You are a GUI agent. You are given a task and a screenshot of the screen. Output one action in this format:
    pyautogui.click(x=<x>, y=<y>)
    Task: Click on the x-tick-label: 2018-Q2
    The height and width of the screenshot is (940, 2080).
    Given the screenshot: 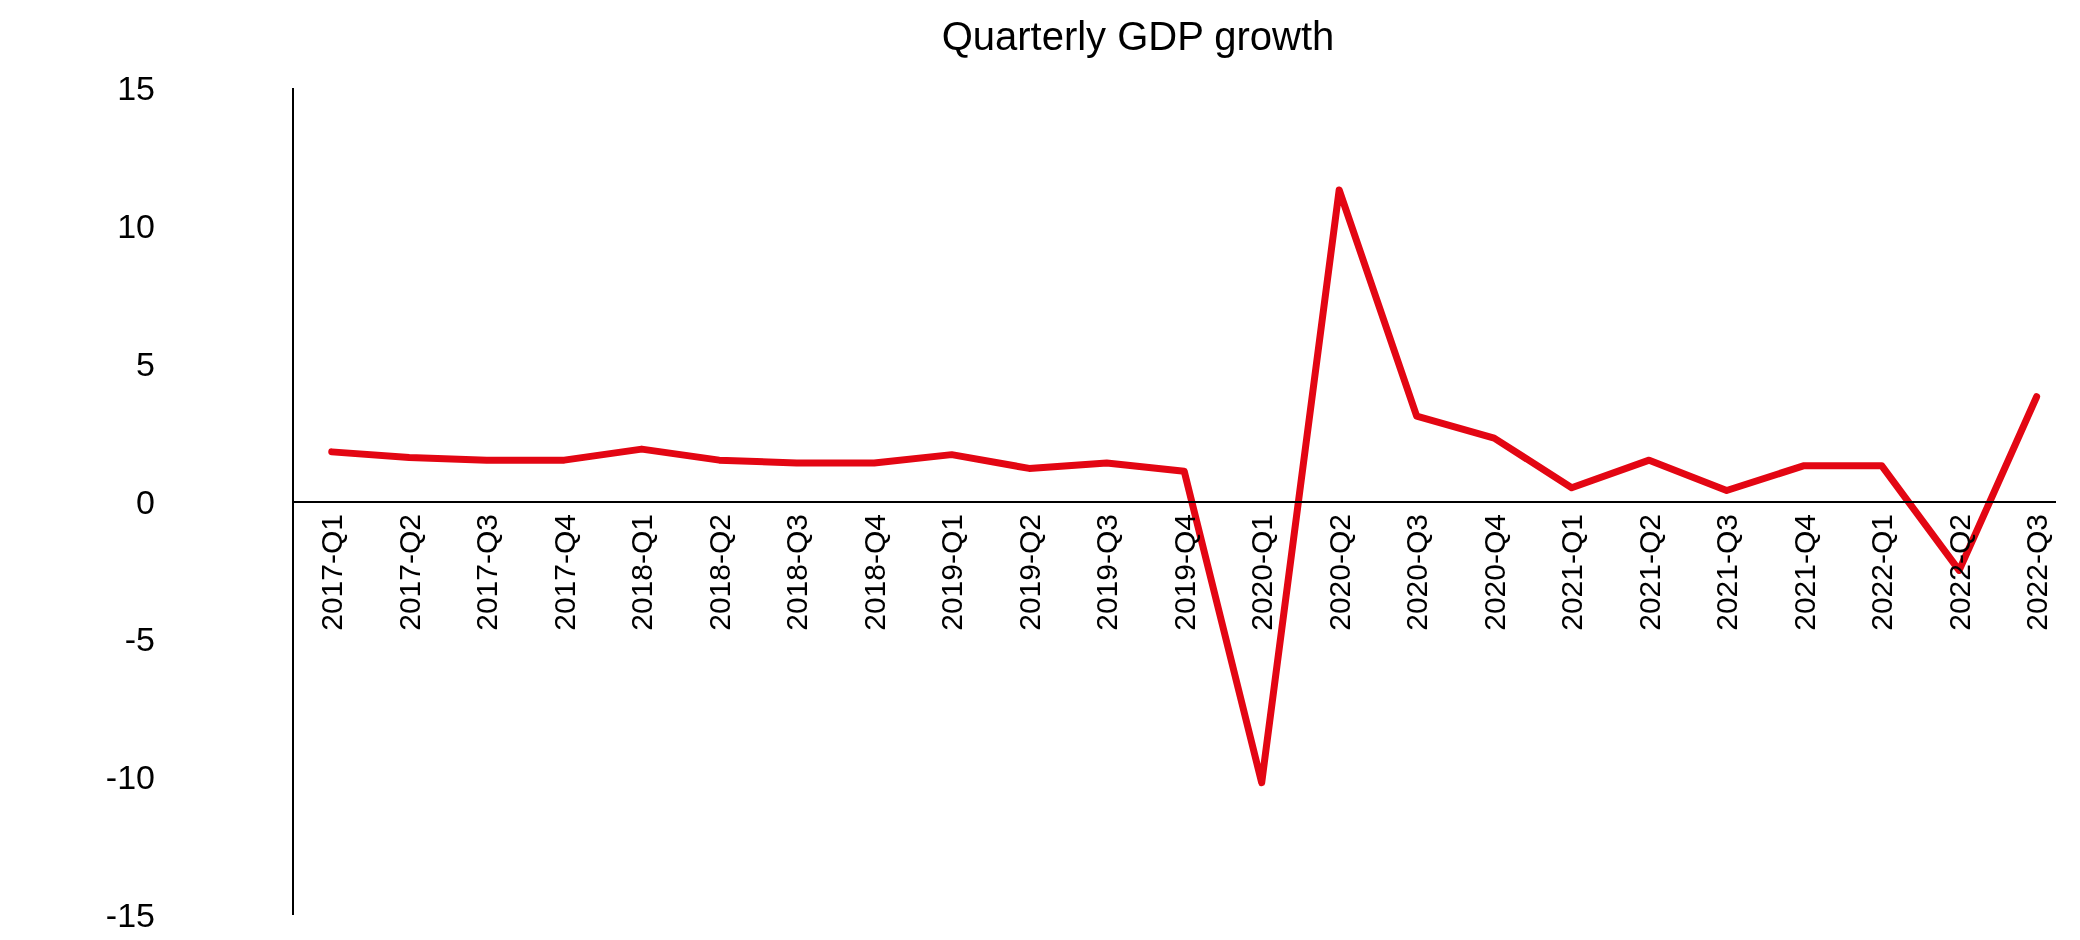 What is the action you would take?
    pyautogui.click(x=719, y=572)
    